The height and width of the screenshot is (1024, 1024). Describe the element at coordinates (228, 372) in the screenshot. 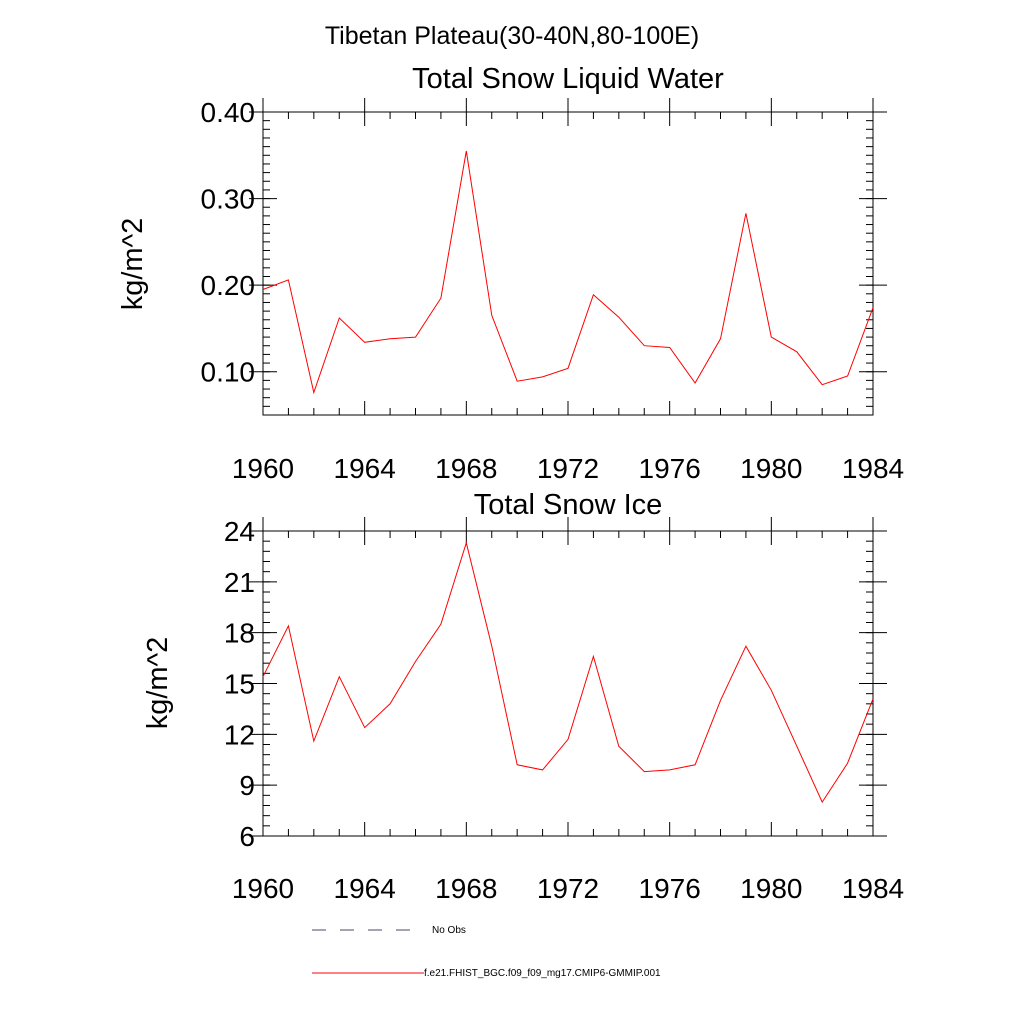

I see `y-tick-label: 0.10` at that location.